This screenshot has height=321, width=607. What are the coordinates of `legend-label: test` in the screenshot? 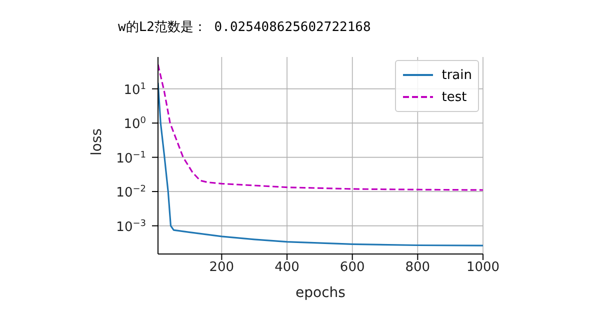 It's located at (454, 97).